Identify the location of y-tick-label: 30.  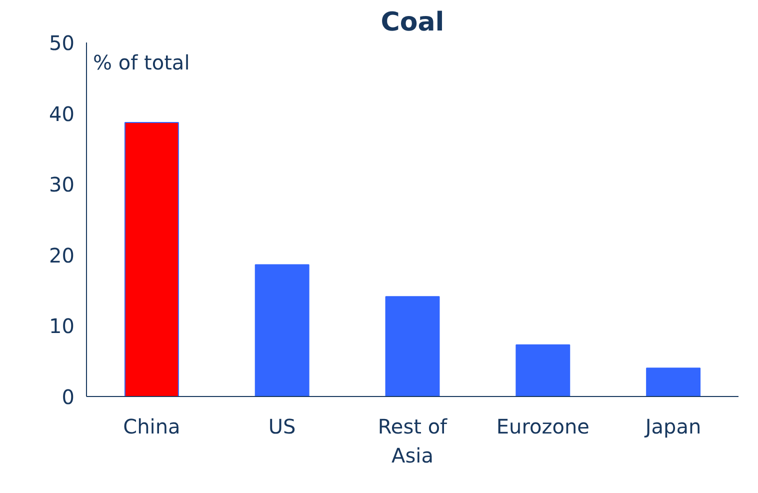
(62, 184).